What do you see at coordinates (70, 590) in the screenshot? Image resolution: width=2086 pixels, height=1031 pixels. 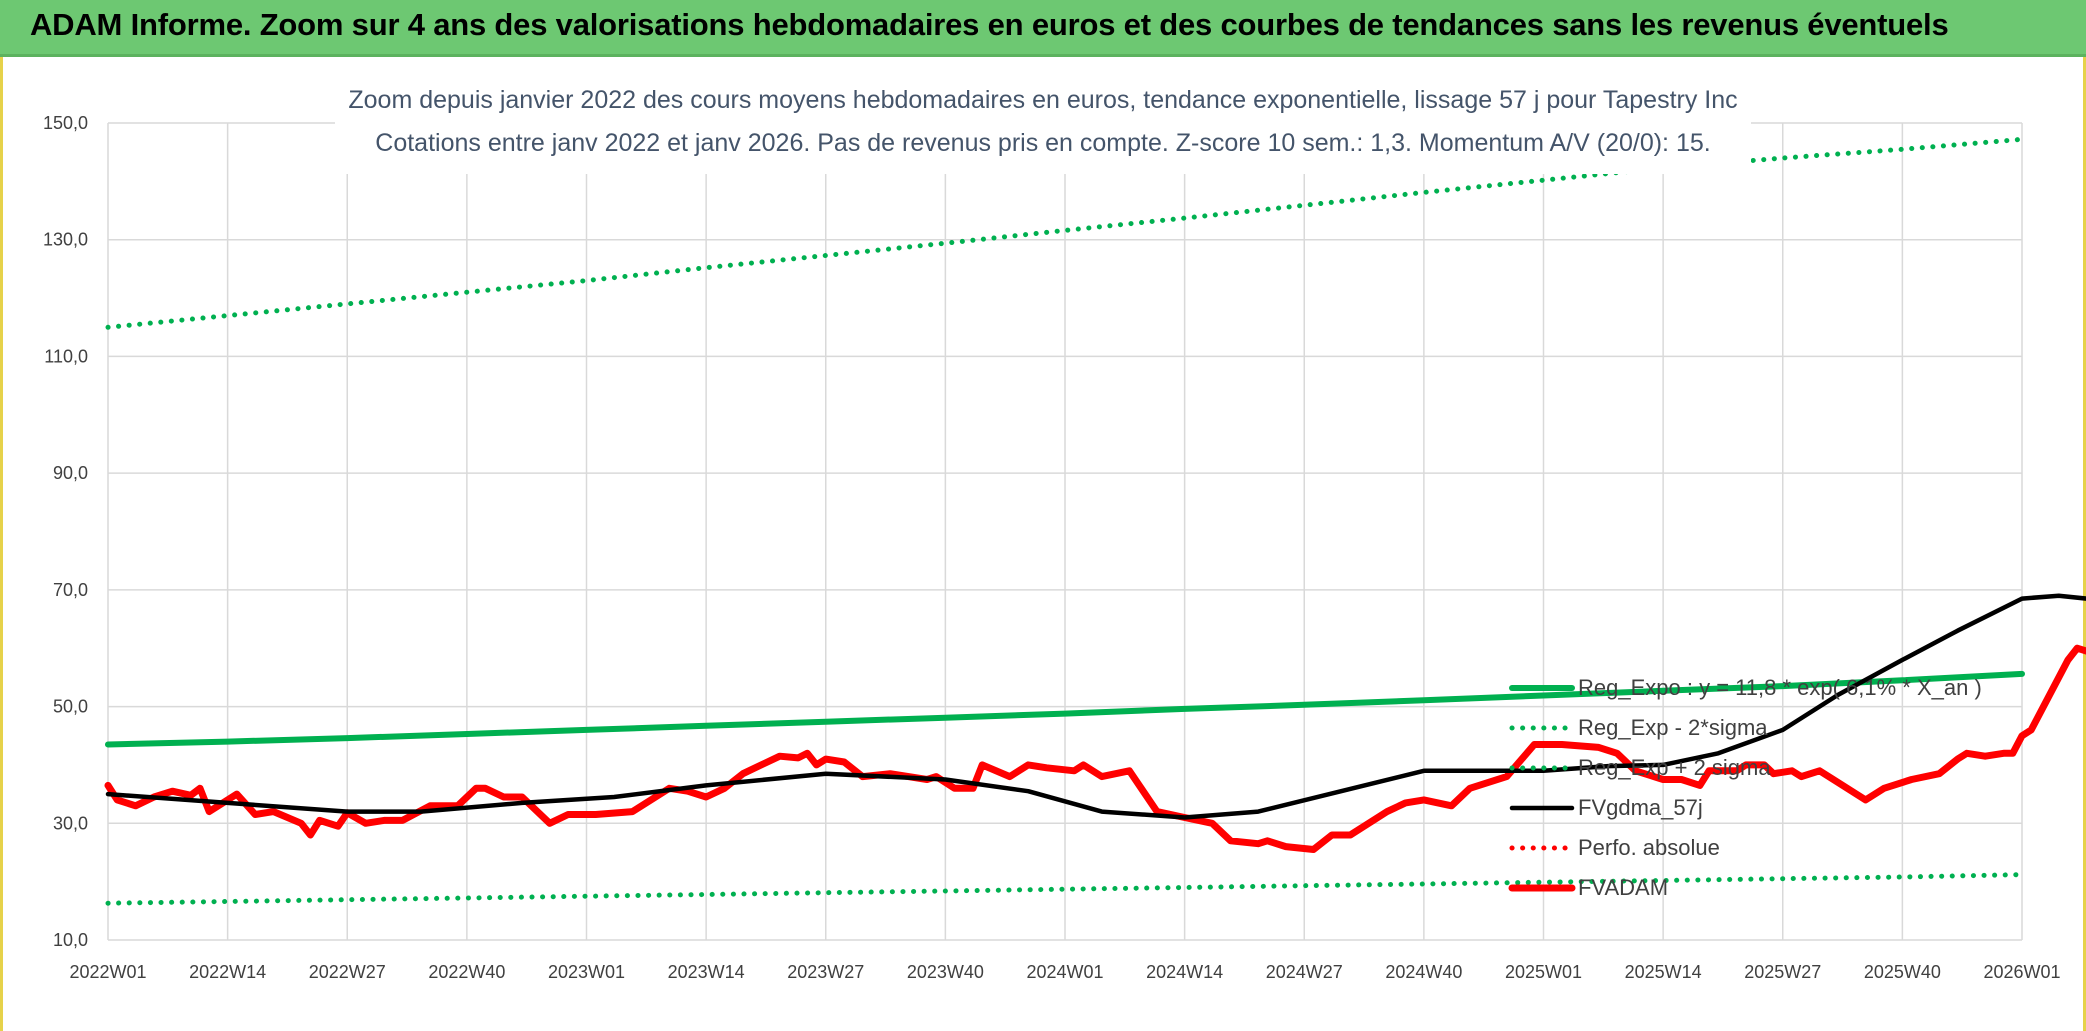 I see `y-tick-label: 70,0` at bounding box center [70, 590].